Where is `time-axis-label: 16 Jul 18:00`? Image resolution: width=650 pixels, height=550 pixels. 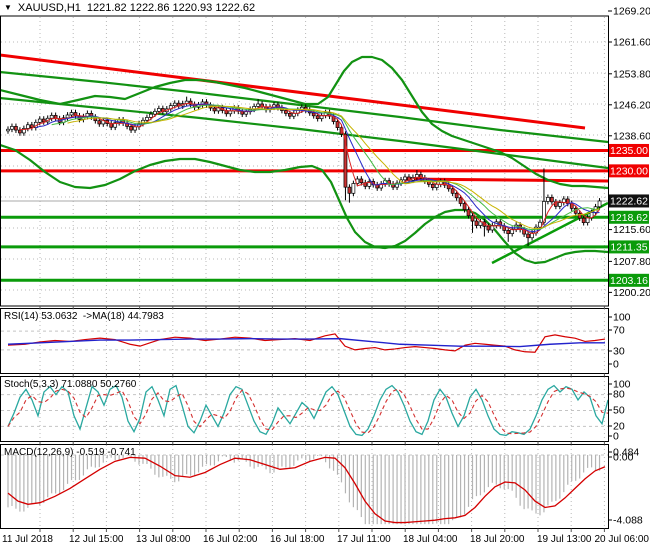
time-axis-label: 16 Jul 18:00 is located at coordinates (297, 539).